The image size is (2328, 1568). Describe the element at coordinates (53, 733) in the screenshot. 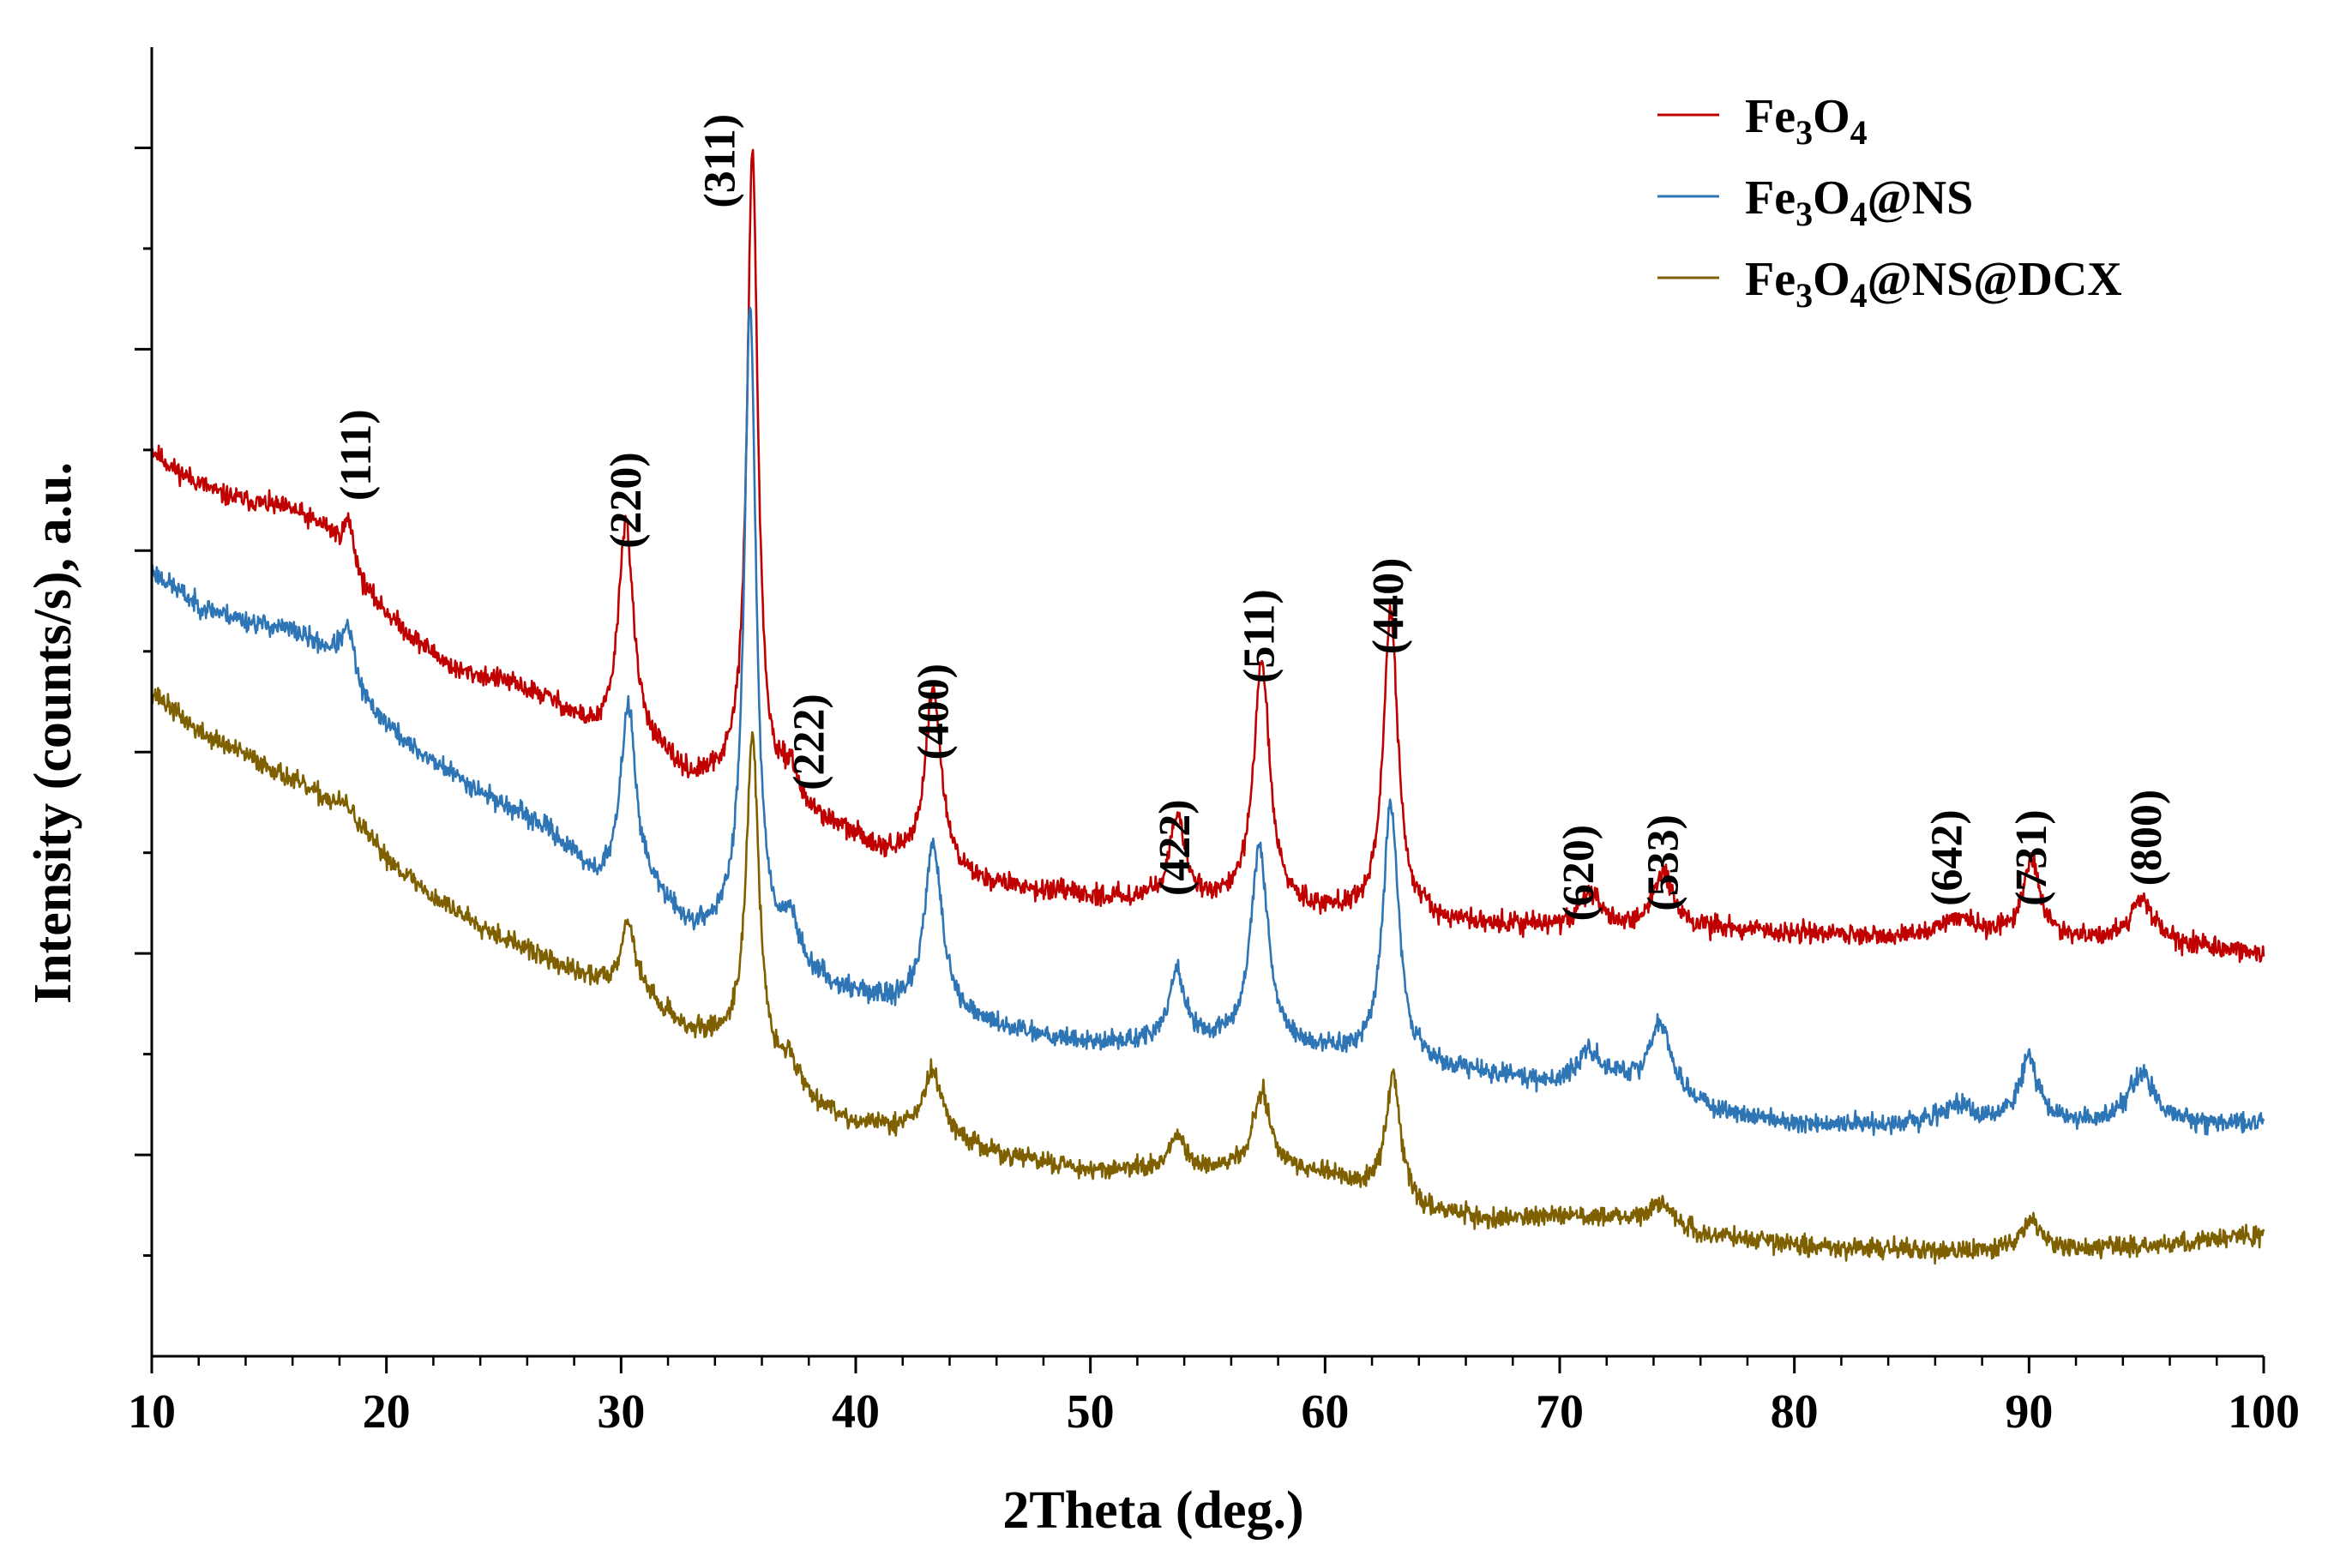

I see `y-axis-title: Intensity (counts/s), a.u.` at that location.